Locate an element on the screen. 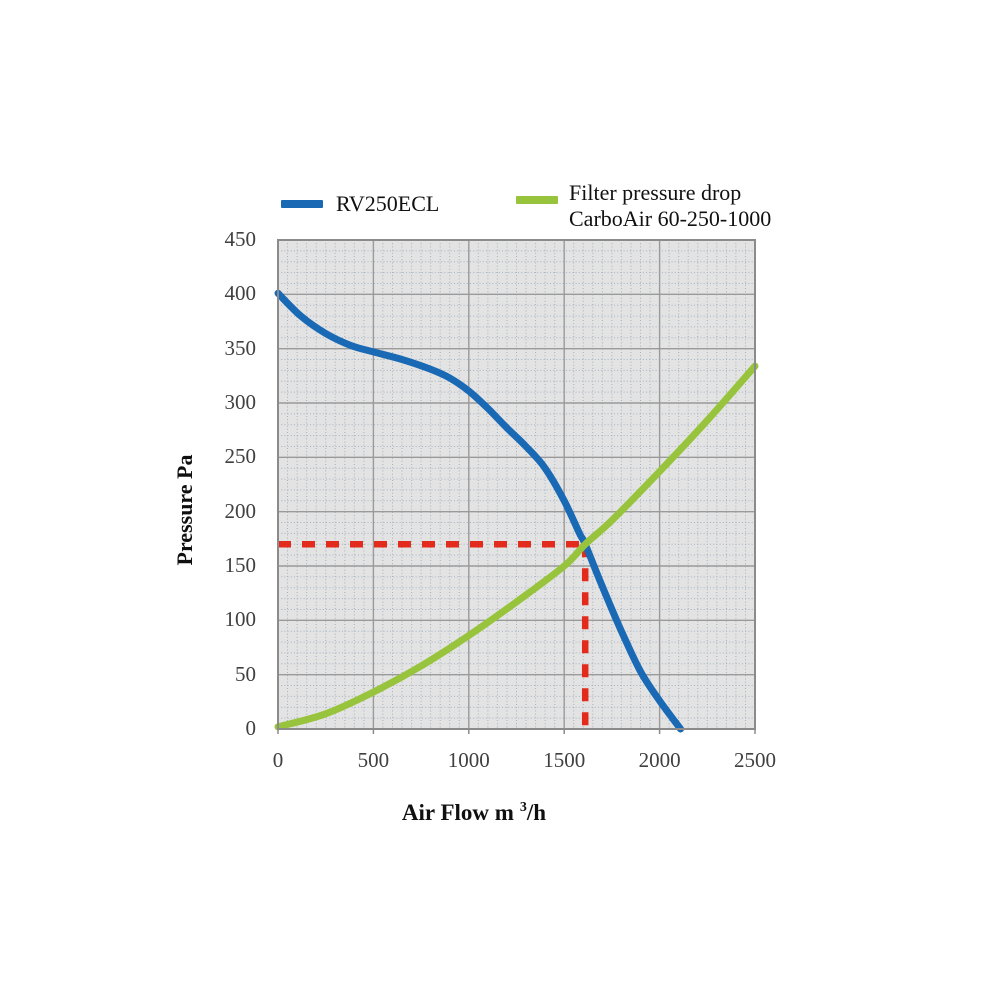 Image resolution: width=1000 pixels, height=1000 pixels. y-tick-label: 50 is located at coordinates (245, 673).